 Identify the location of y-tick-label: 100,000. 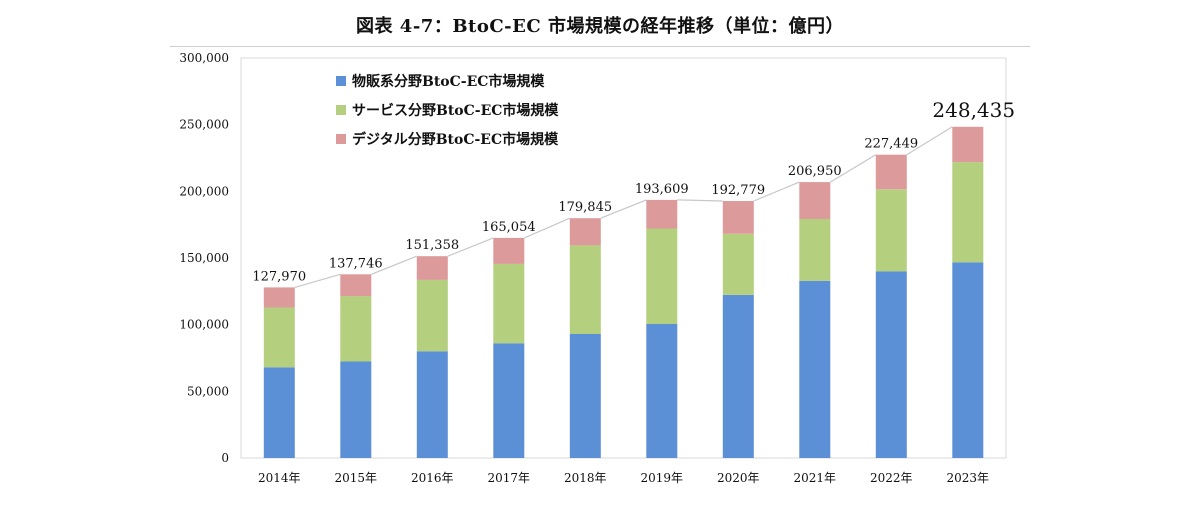
(204, 325).